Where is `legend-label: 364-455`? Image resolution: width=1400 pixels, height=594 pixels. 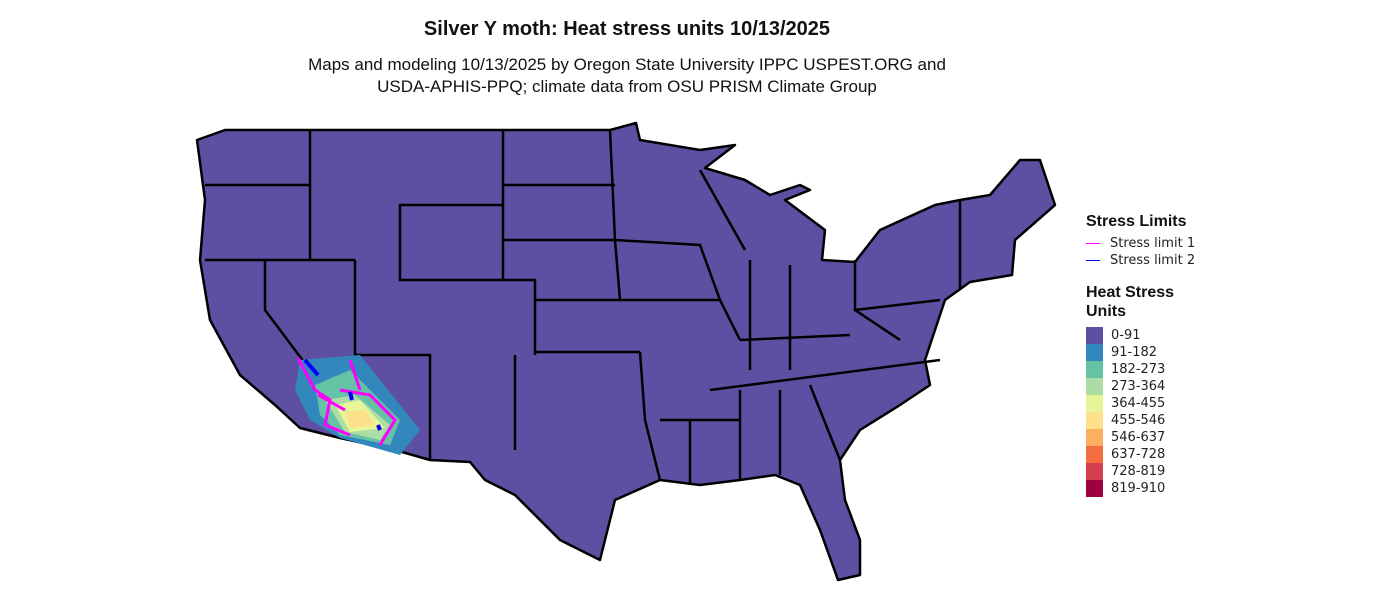
legend-label: 364-455 is located at coordinates (1138, 403).